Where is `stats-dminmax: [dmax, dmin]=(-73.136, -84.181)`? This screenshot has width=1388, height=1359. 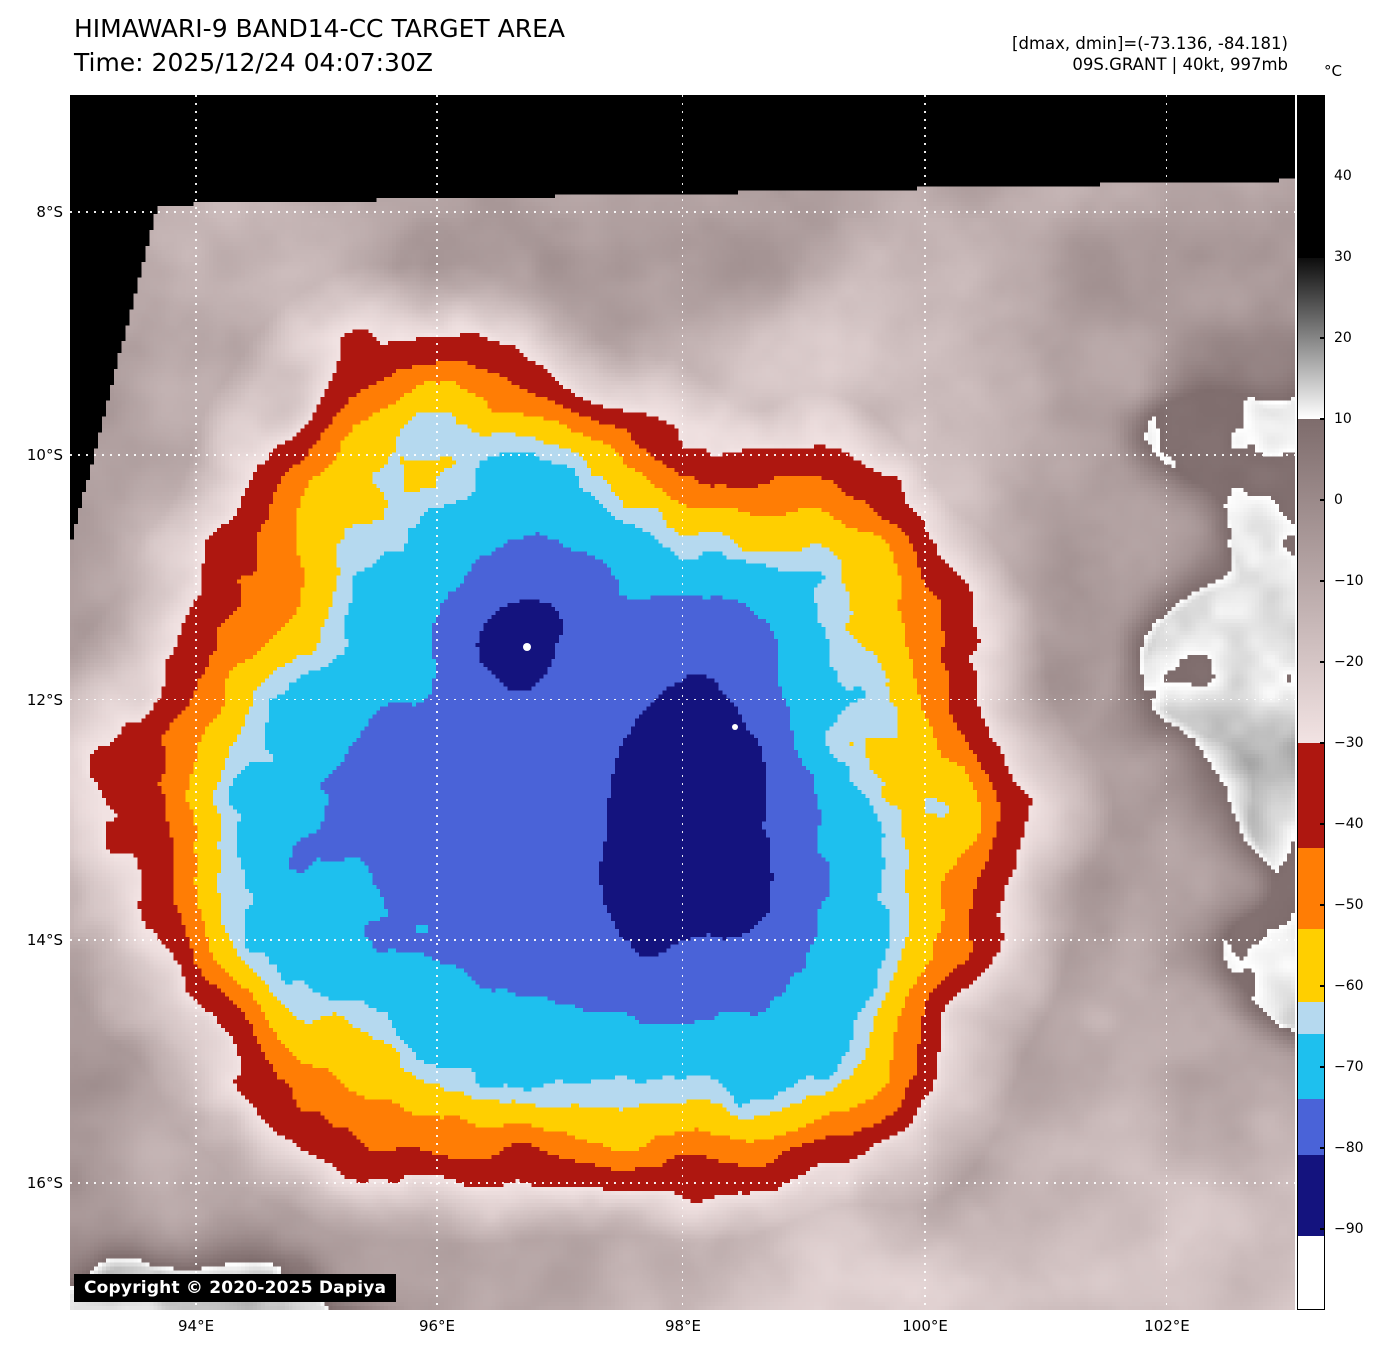 stats-dminmax: [dmax, dmin]=(-73.136, -84.181) is located at coordinates (1150, 43).